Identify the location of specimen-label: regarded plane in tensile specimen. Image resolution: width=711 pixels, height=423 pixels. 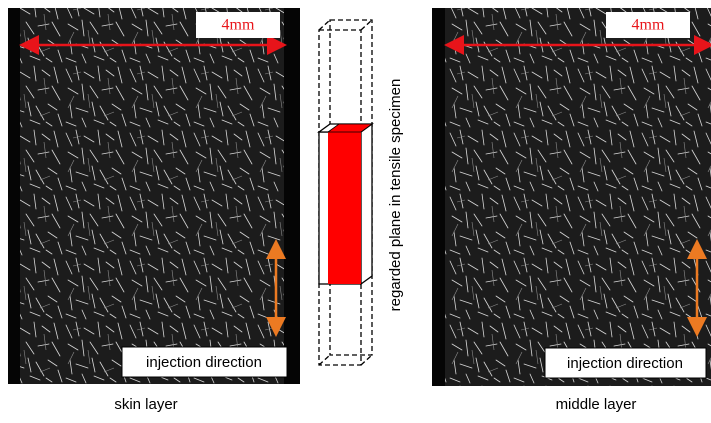
(395, 195).